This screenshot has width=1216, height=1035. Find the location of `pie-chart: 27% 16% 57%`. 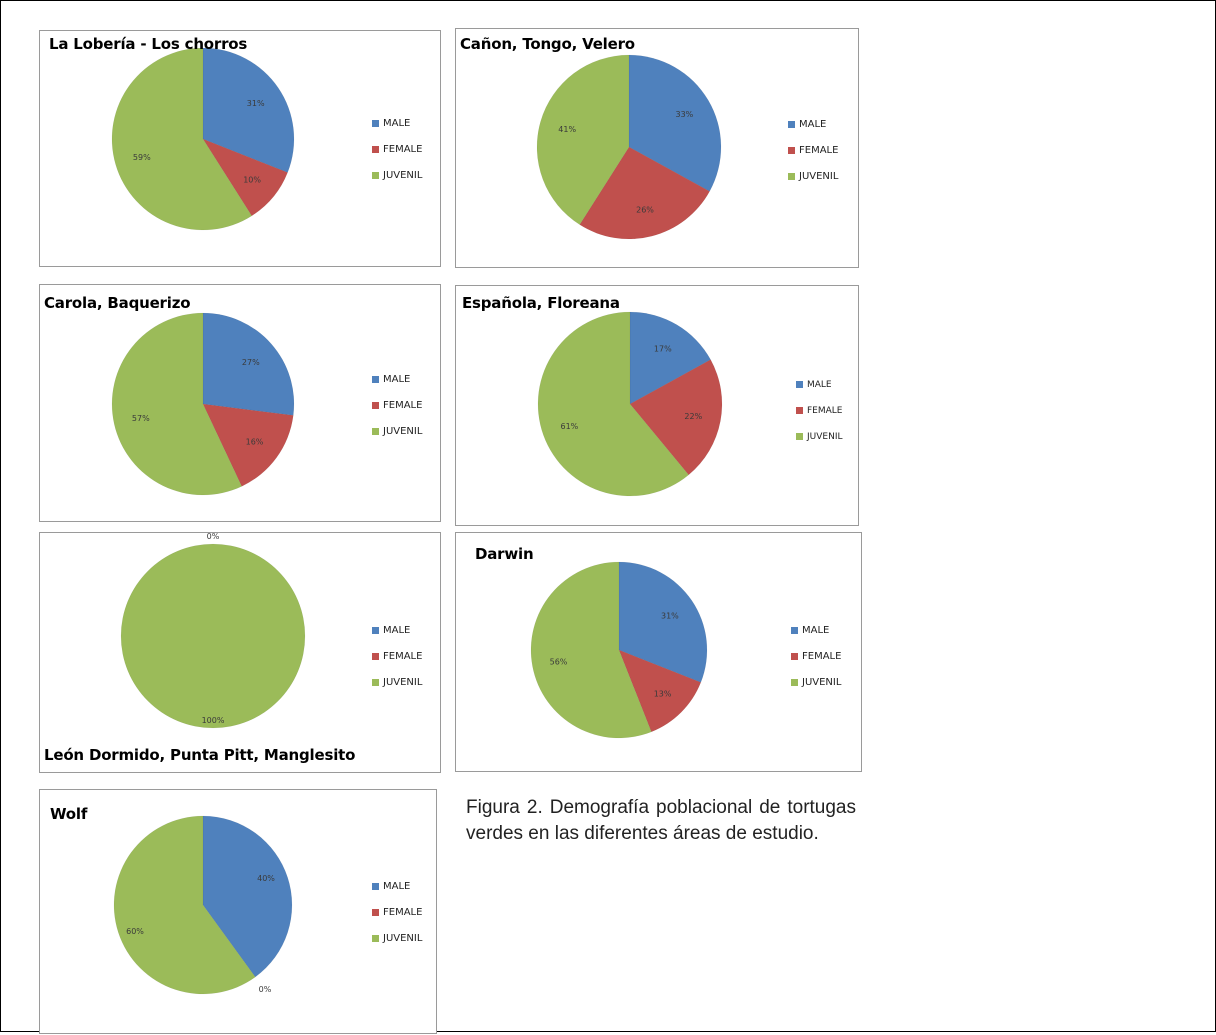

pie-chart: 27% 16% 57% is located at coordinates (203, 404).